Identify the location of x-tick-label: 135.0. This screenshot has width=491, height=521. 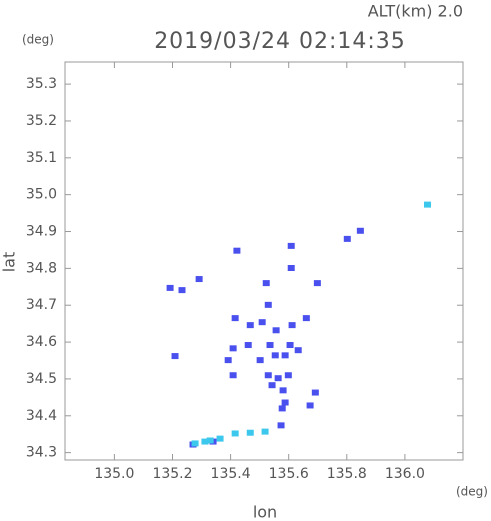
(114, 474).